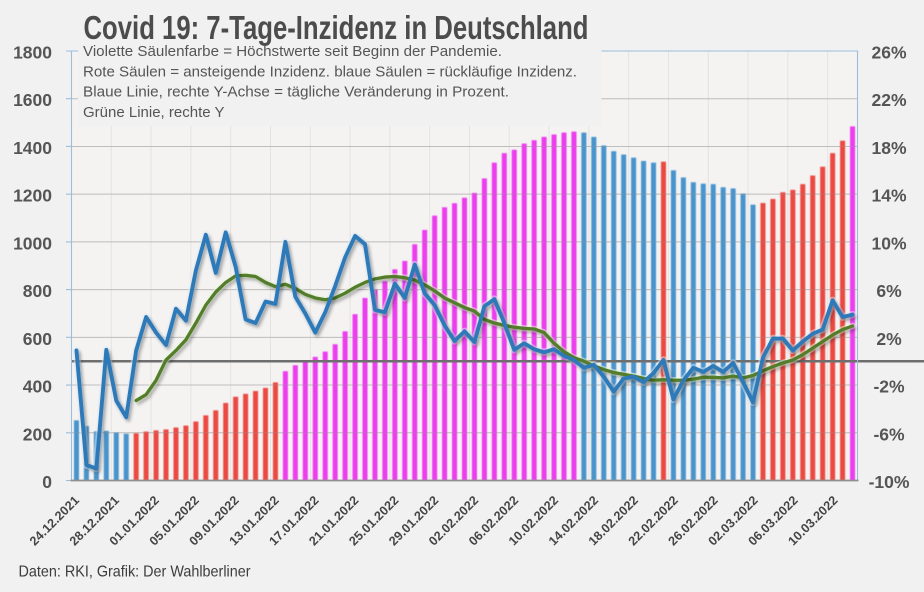 The width and height of the screenshot is (924, 592). Describe the element at coordinates (888, 100) in the screenshot. I see `svg-text: 22%` at that location.